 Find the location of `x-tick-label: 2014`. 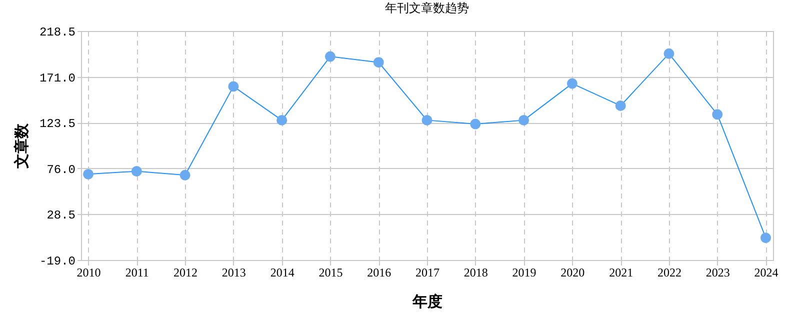

x-tick-label: 2014 is located at coordinates (282, 273).